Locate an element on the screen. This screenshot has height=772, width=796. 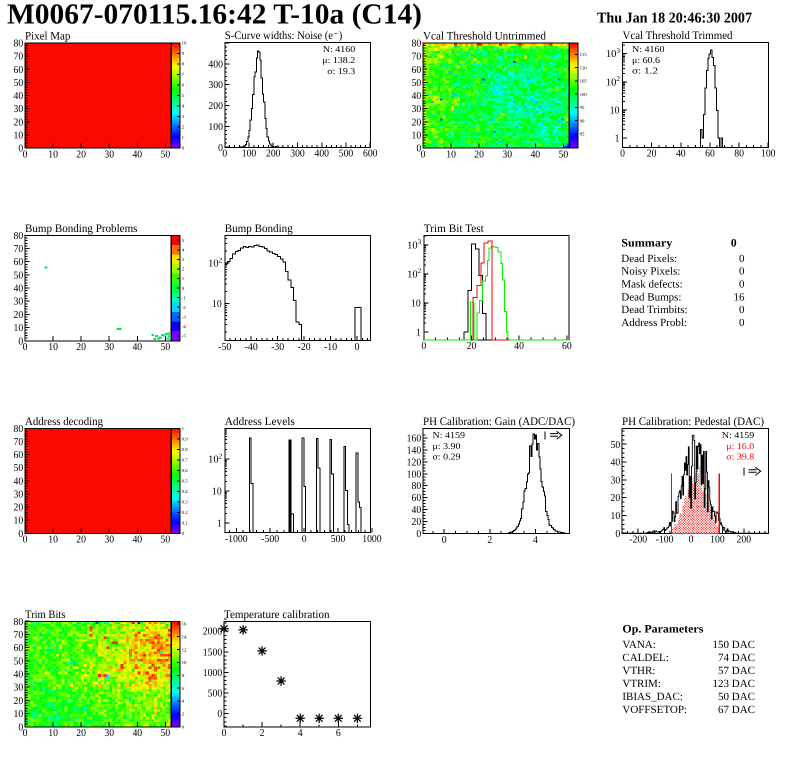
svg-text: CALDEL: is located at coordinates (645, 658).